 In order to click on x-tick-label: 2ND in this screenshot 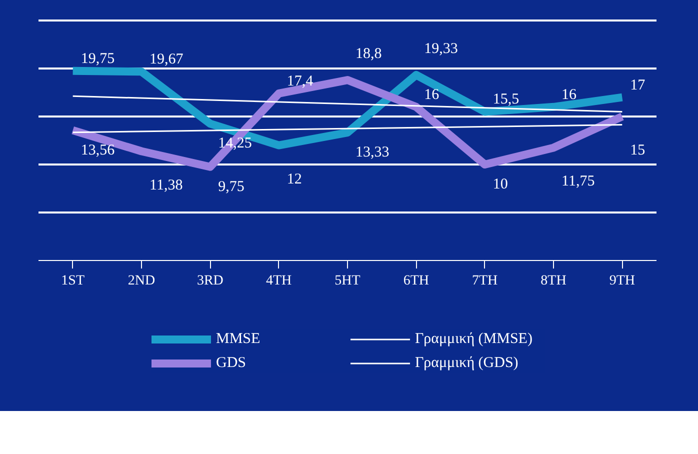, I will do `click(142, 281)`.